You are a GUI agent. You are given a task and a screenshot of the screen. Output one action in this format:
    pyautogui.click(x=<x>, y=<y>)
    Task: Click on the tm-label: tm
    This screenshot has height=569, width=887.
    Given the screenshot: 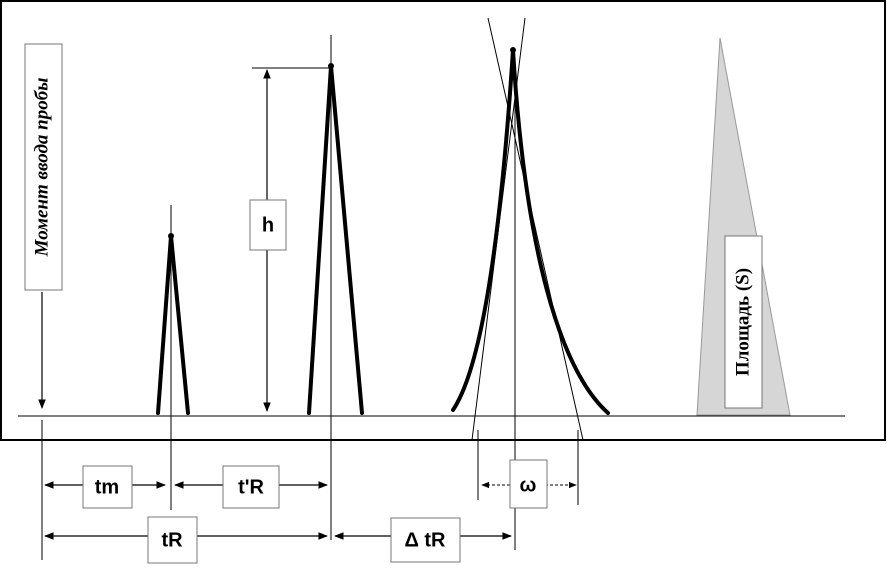 What is the action you would take?
    pyautogui.click(x=107, y=487)
    